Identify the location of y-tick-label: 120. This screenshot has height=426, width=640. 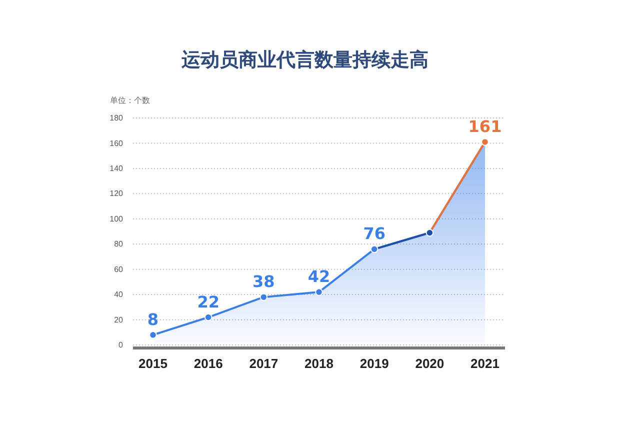
(117, 193).